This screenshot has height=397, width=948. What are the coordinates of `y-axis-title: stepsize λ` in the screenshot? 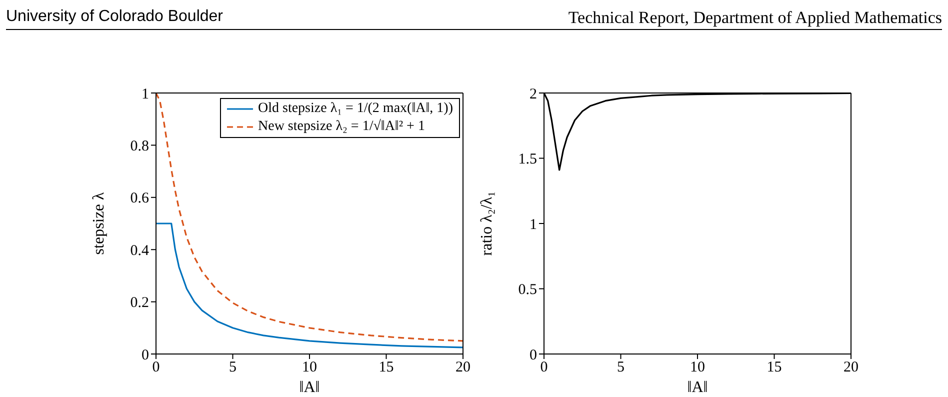 It's located at (99, 223).